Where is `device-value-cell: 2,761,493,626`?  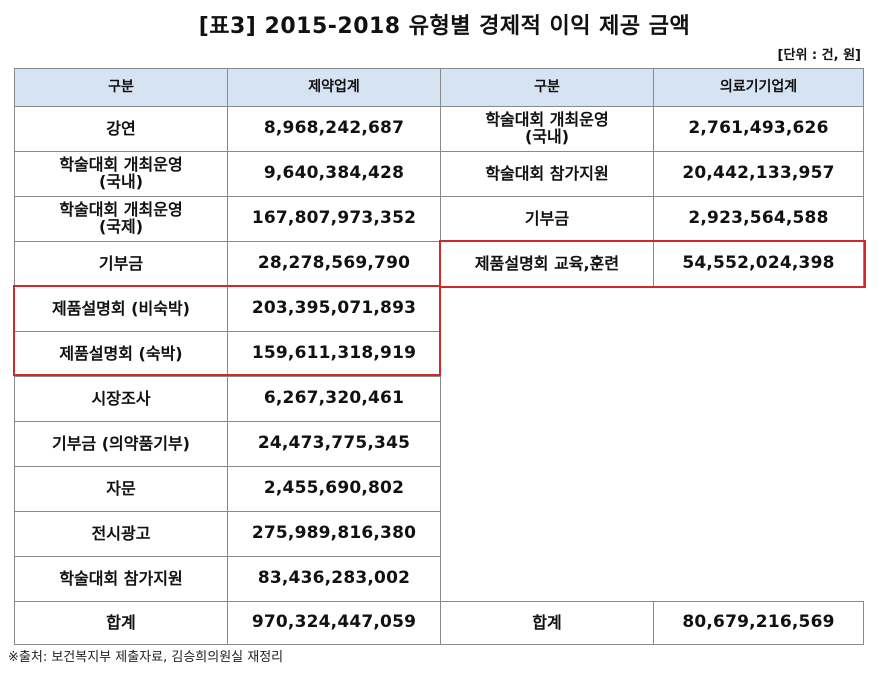 device-value-cell: 2,761,493,626 is located at coordinates (758, 129).